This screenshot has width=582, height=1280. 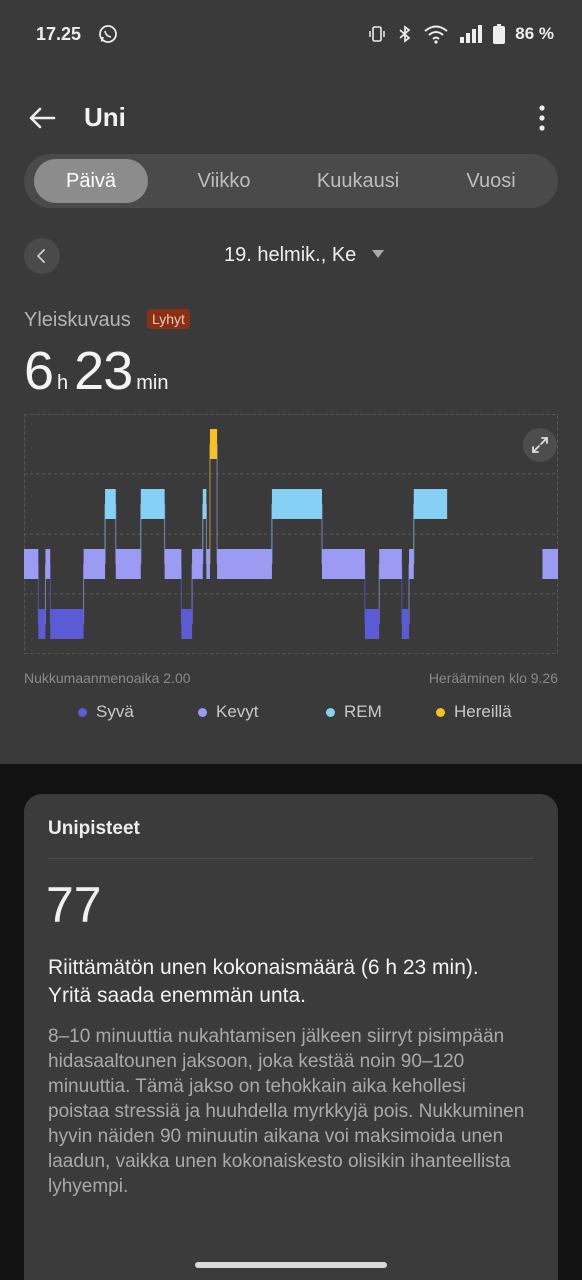 I want to click on legend-dot-deep, so click(x=82, y=712).